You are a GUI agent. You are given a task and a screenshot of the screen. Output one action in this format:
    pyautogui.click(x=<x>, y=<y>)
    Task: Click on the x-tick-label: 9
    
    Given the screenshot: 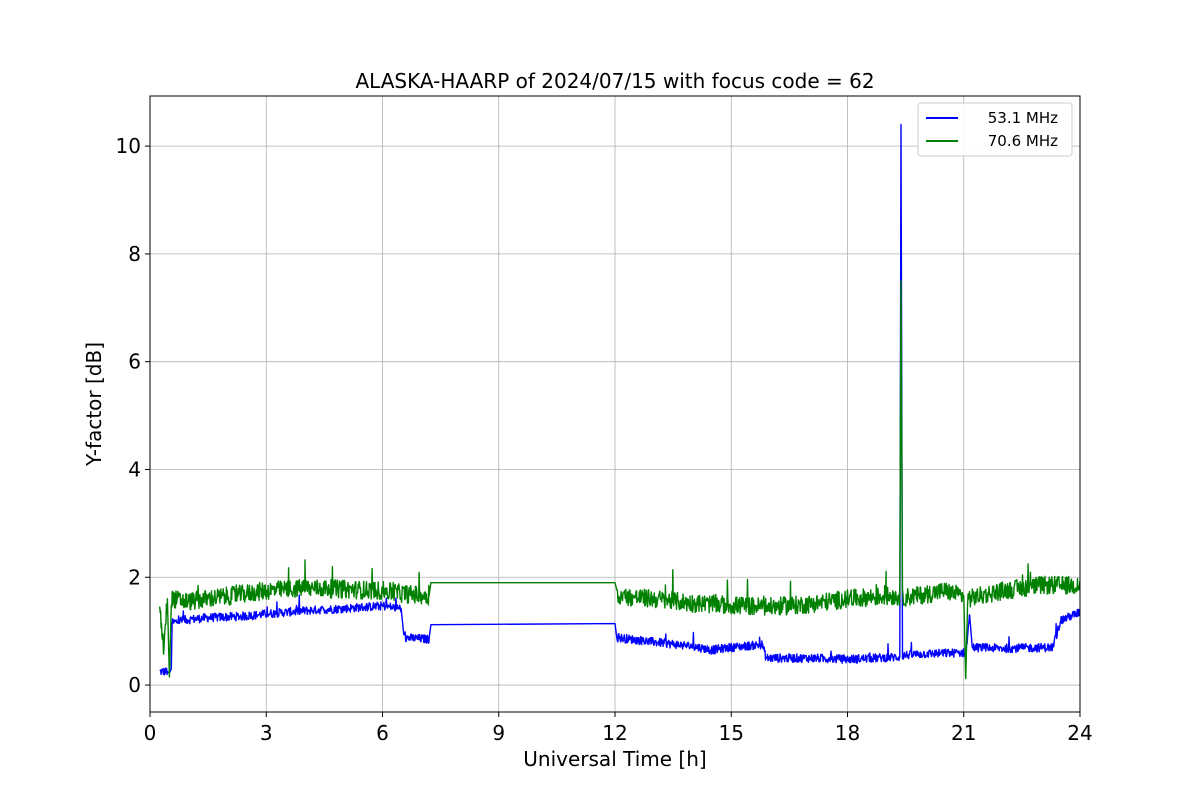 What is the action you would take?
    pyautogui.click(x=498, y=733)
    